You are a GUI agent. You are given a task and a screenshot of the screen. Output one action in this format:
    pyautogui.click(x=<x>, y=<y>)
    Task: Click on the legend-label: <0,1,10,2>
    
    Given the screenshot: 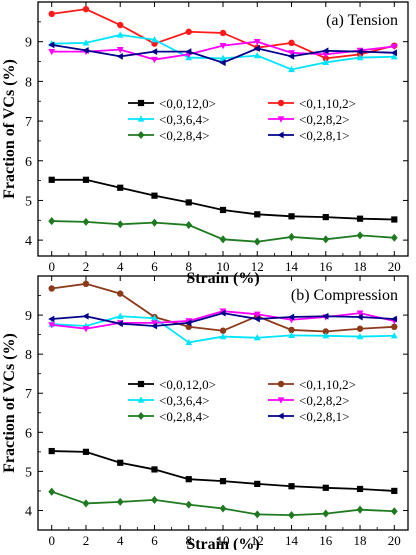 What is the action you would take?
    pyautogui.click(x=327, y=103)
    